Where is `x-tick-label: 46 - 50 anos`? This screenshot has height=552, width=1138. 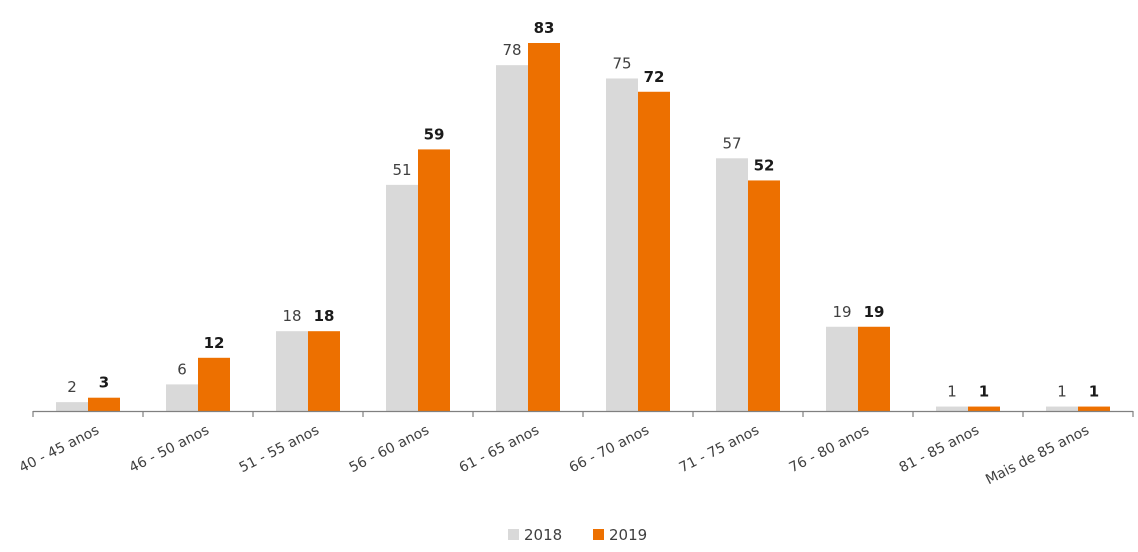 x-tick-label: 46 - 50 anos is located at coordinates (169, 449).